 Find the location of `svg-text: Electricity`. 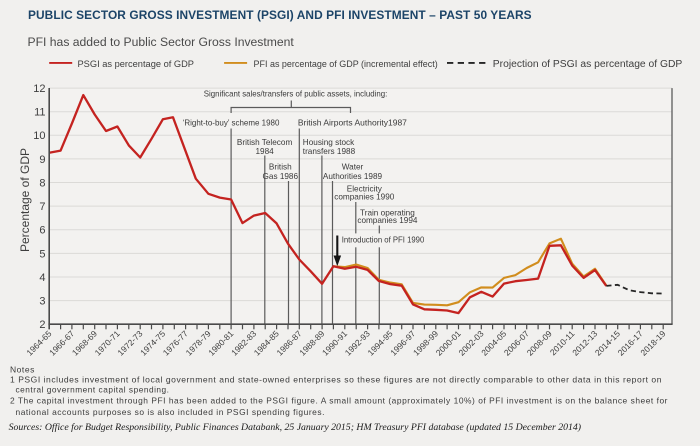

svg-text: Electricity is located at coordinates (365, 189).